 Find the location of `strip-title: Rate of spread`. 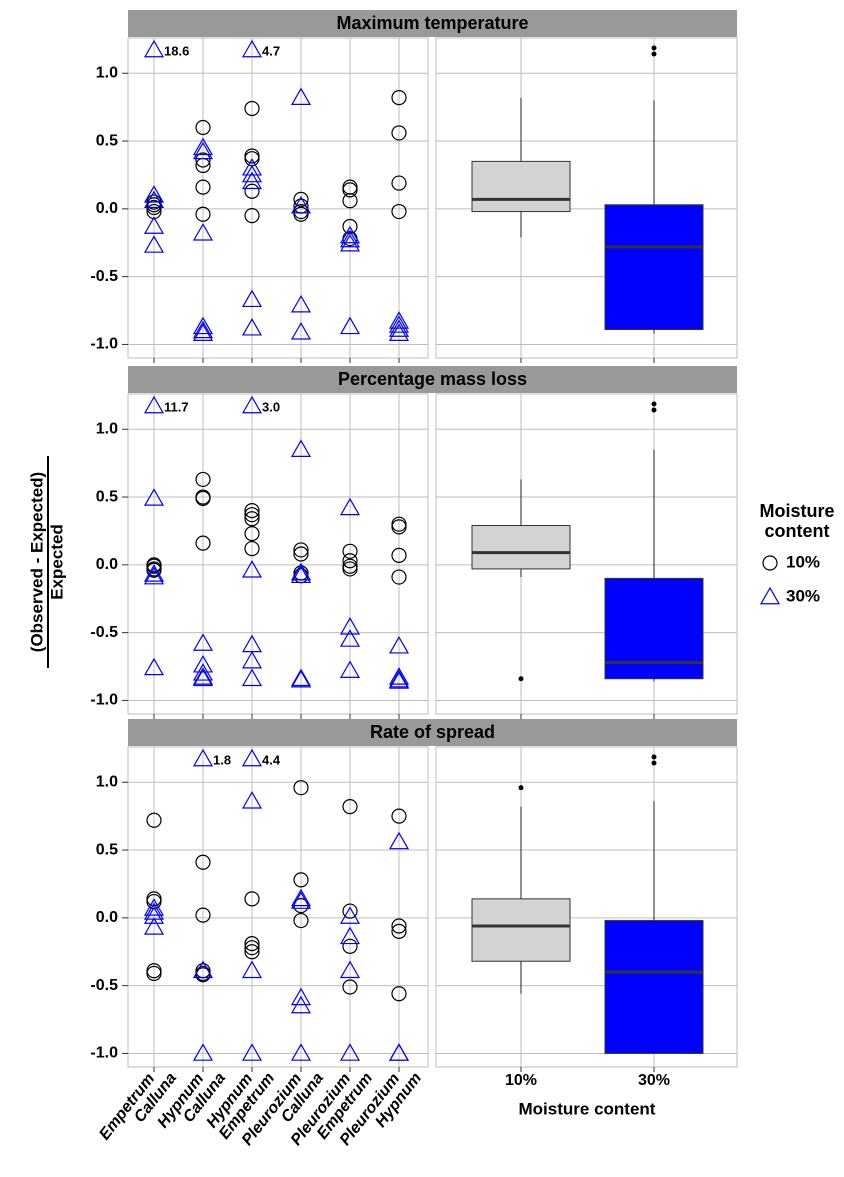

strip-title: Rate of spread is located at coordinates (432, 732).